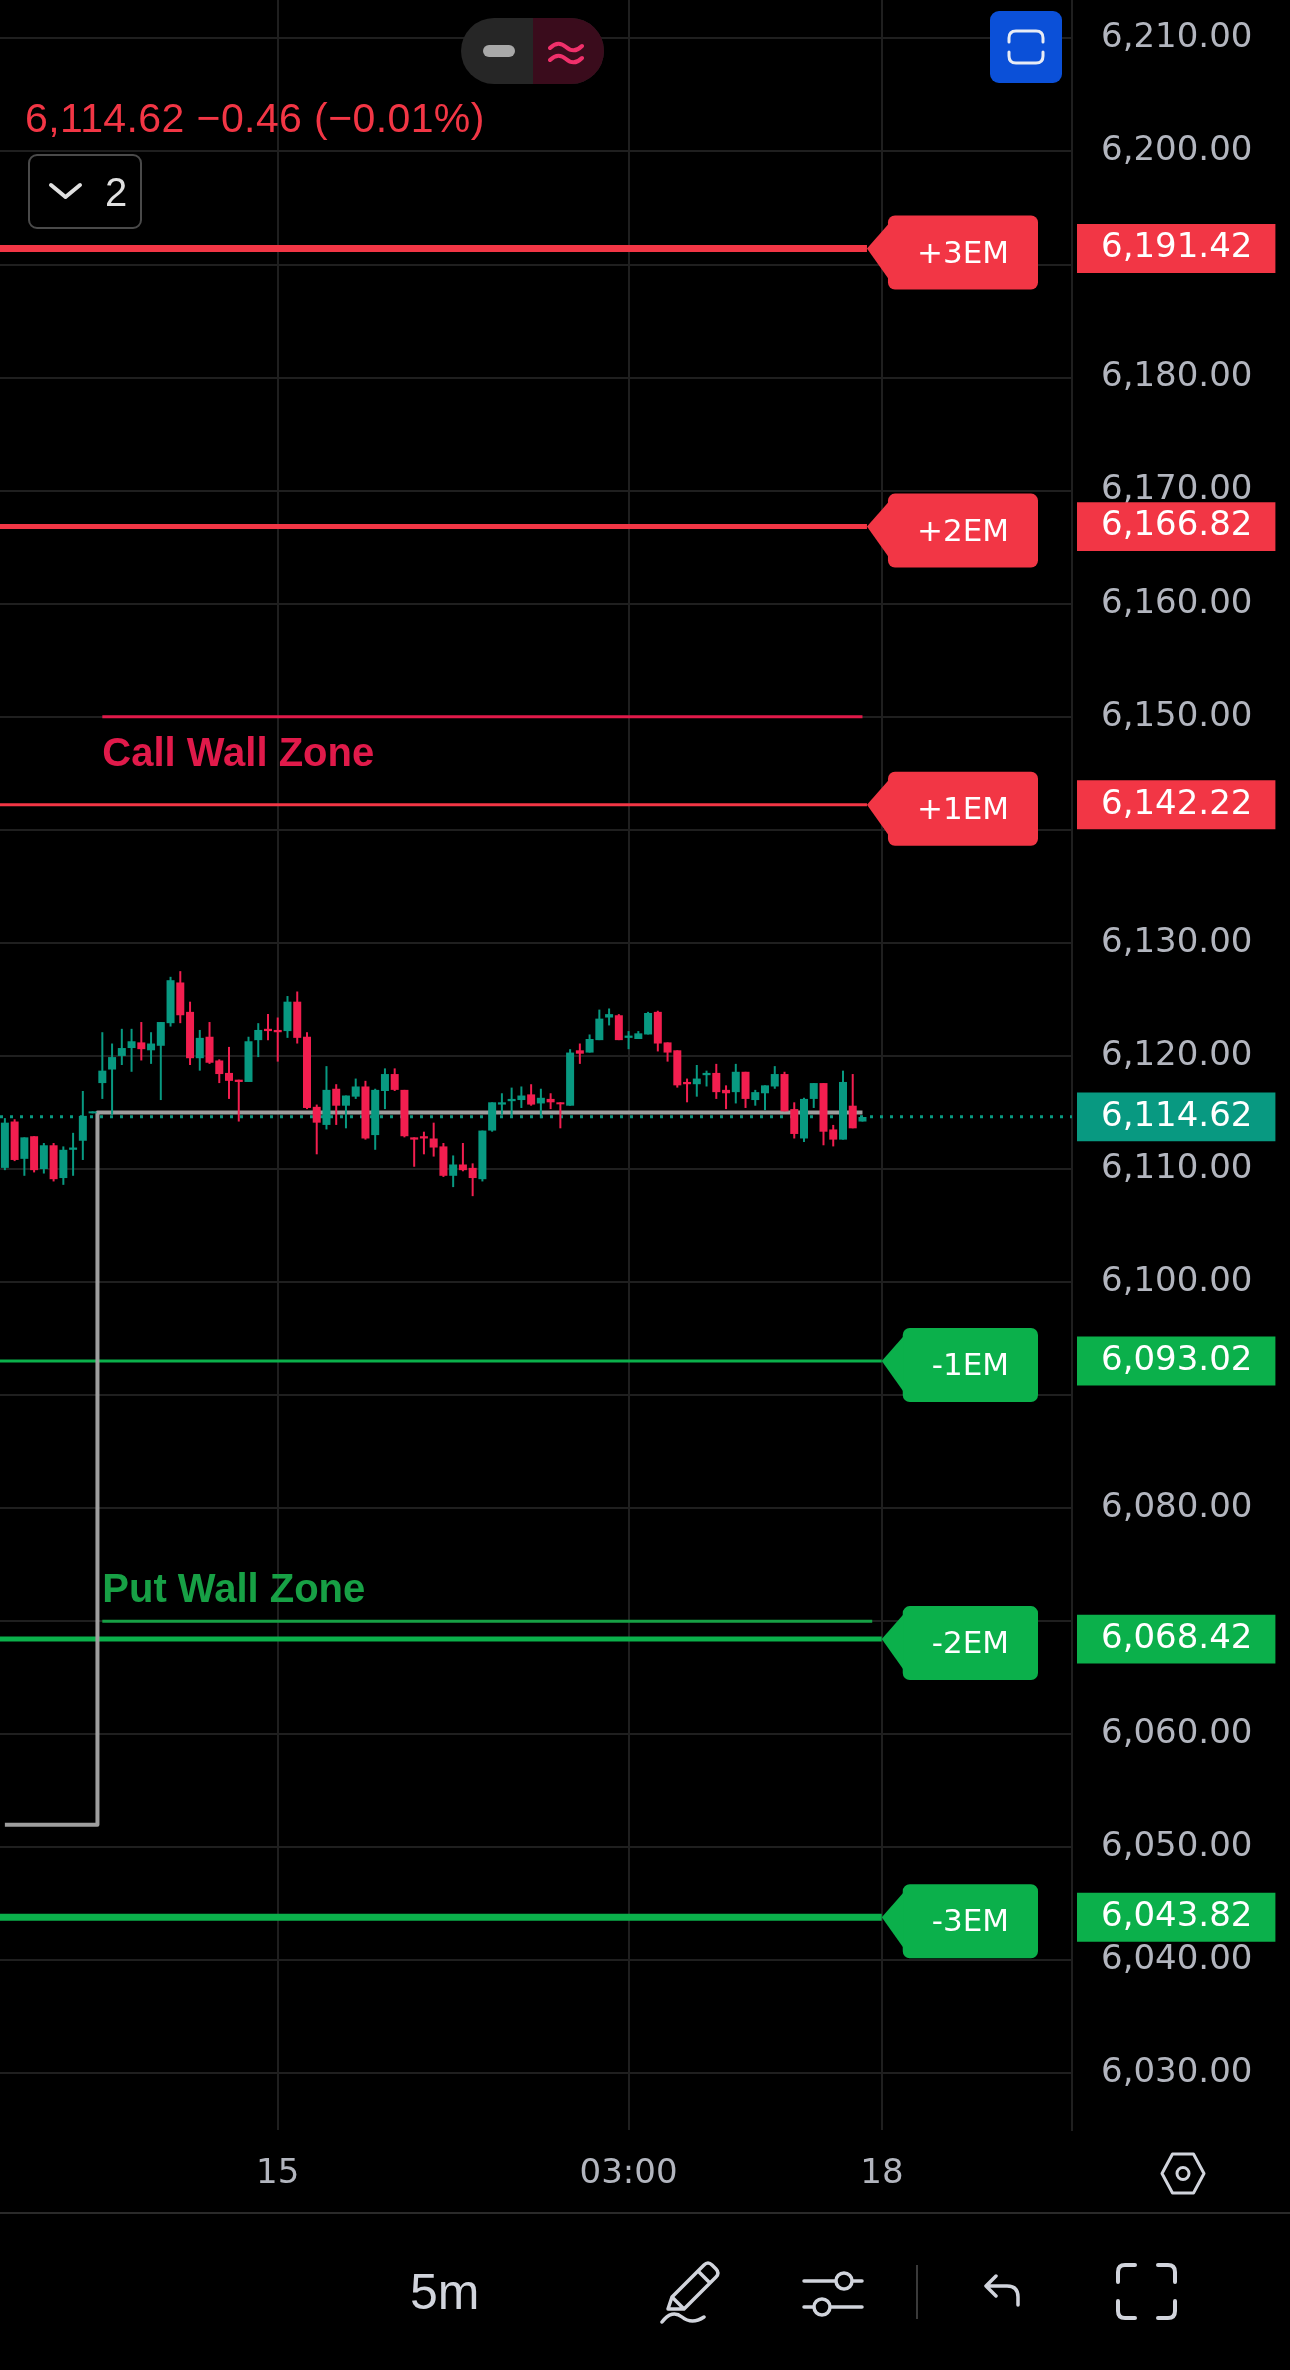 The height and width of the screenshot is (2370, 1290). Describe the element at coordinates (238, 751) in the screenshot. I see `series-label: Call Wall Zone` at that location.